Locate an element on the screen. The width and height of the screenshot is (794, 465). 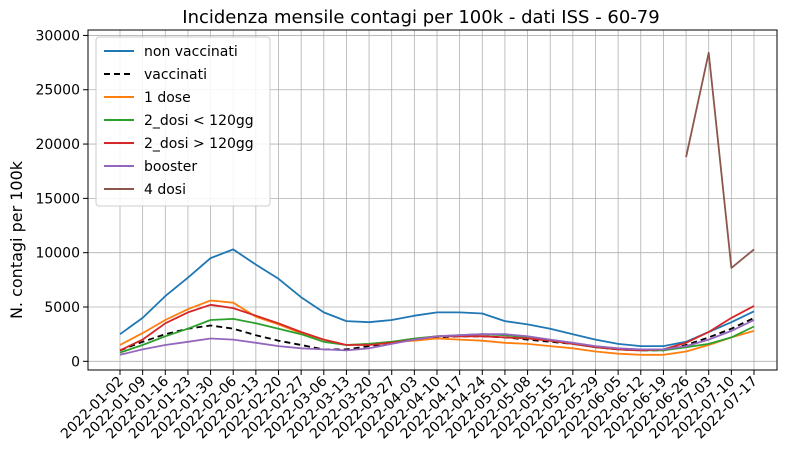
legend-label: 2_dosi > 120gg is located at coordinates (199, 144).